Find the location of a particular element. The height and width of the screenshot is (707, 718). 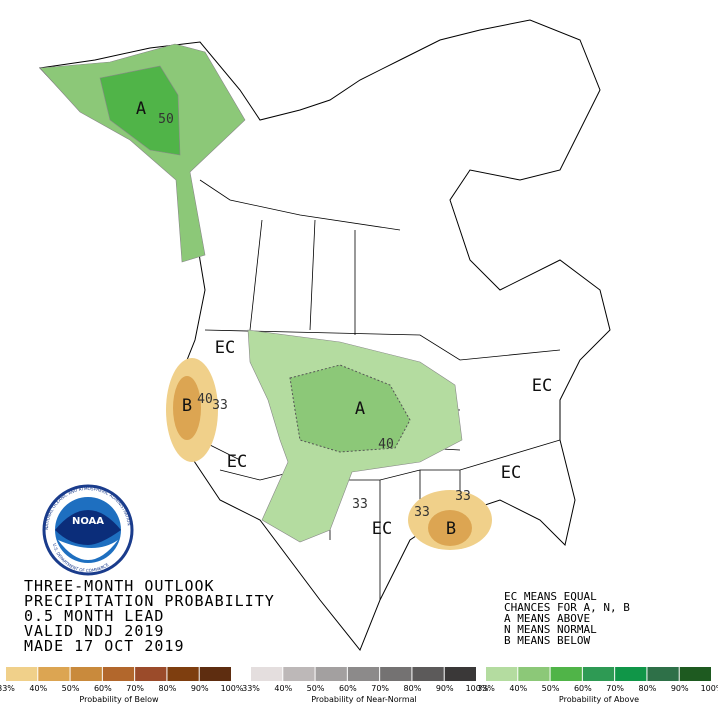

key-line: EC MEANS EQUAL is located at coordinates (550, 596).